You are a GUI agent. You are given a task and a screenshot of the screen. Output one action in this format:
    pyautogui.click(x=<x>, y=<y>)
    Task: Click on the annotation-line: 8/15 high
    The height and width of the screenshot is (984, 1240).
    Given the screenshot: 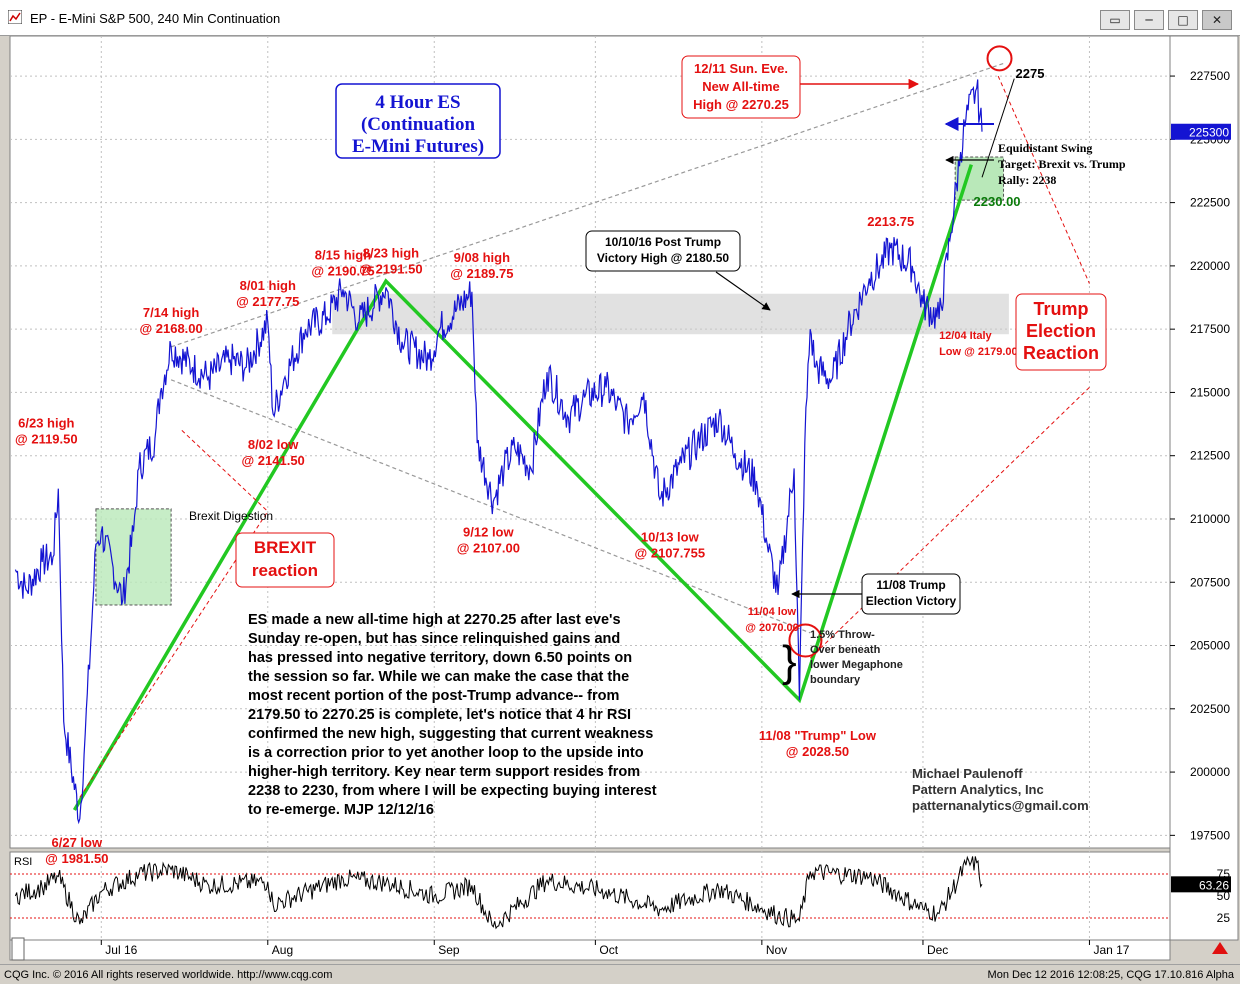 What is the action you would take?
    pyautogui.click(x=343, y=254)
    